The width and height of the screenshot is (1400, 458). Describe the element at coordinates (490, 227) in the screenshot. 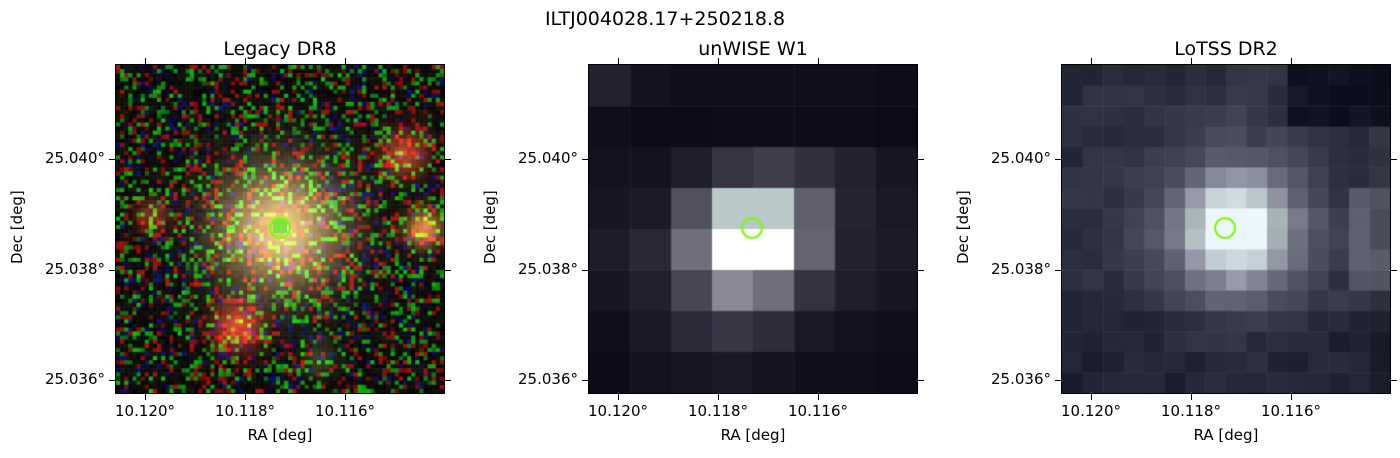

I see `ylabel-unwise: Dec [deg]` at that location.